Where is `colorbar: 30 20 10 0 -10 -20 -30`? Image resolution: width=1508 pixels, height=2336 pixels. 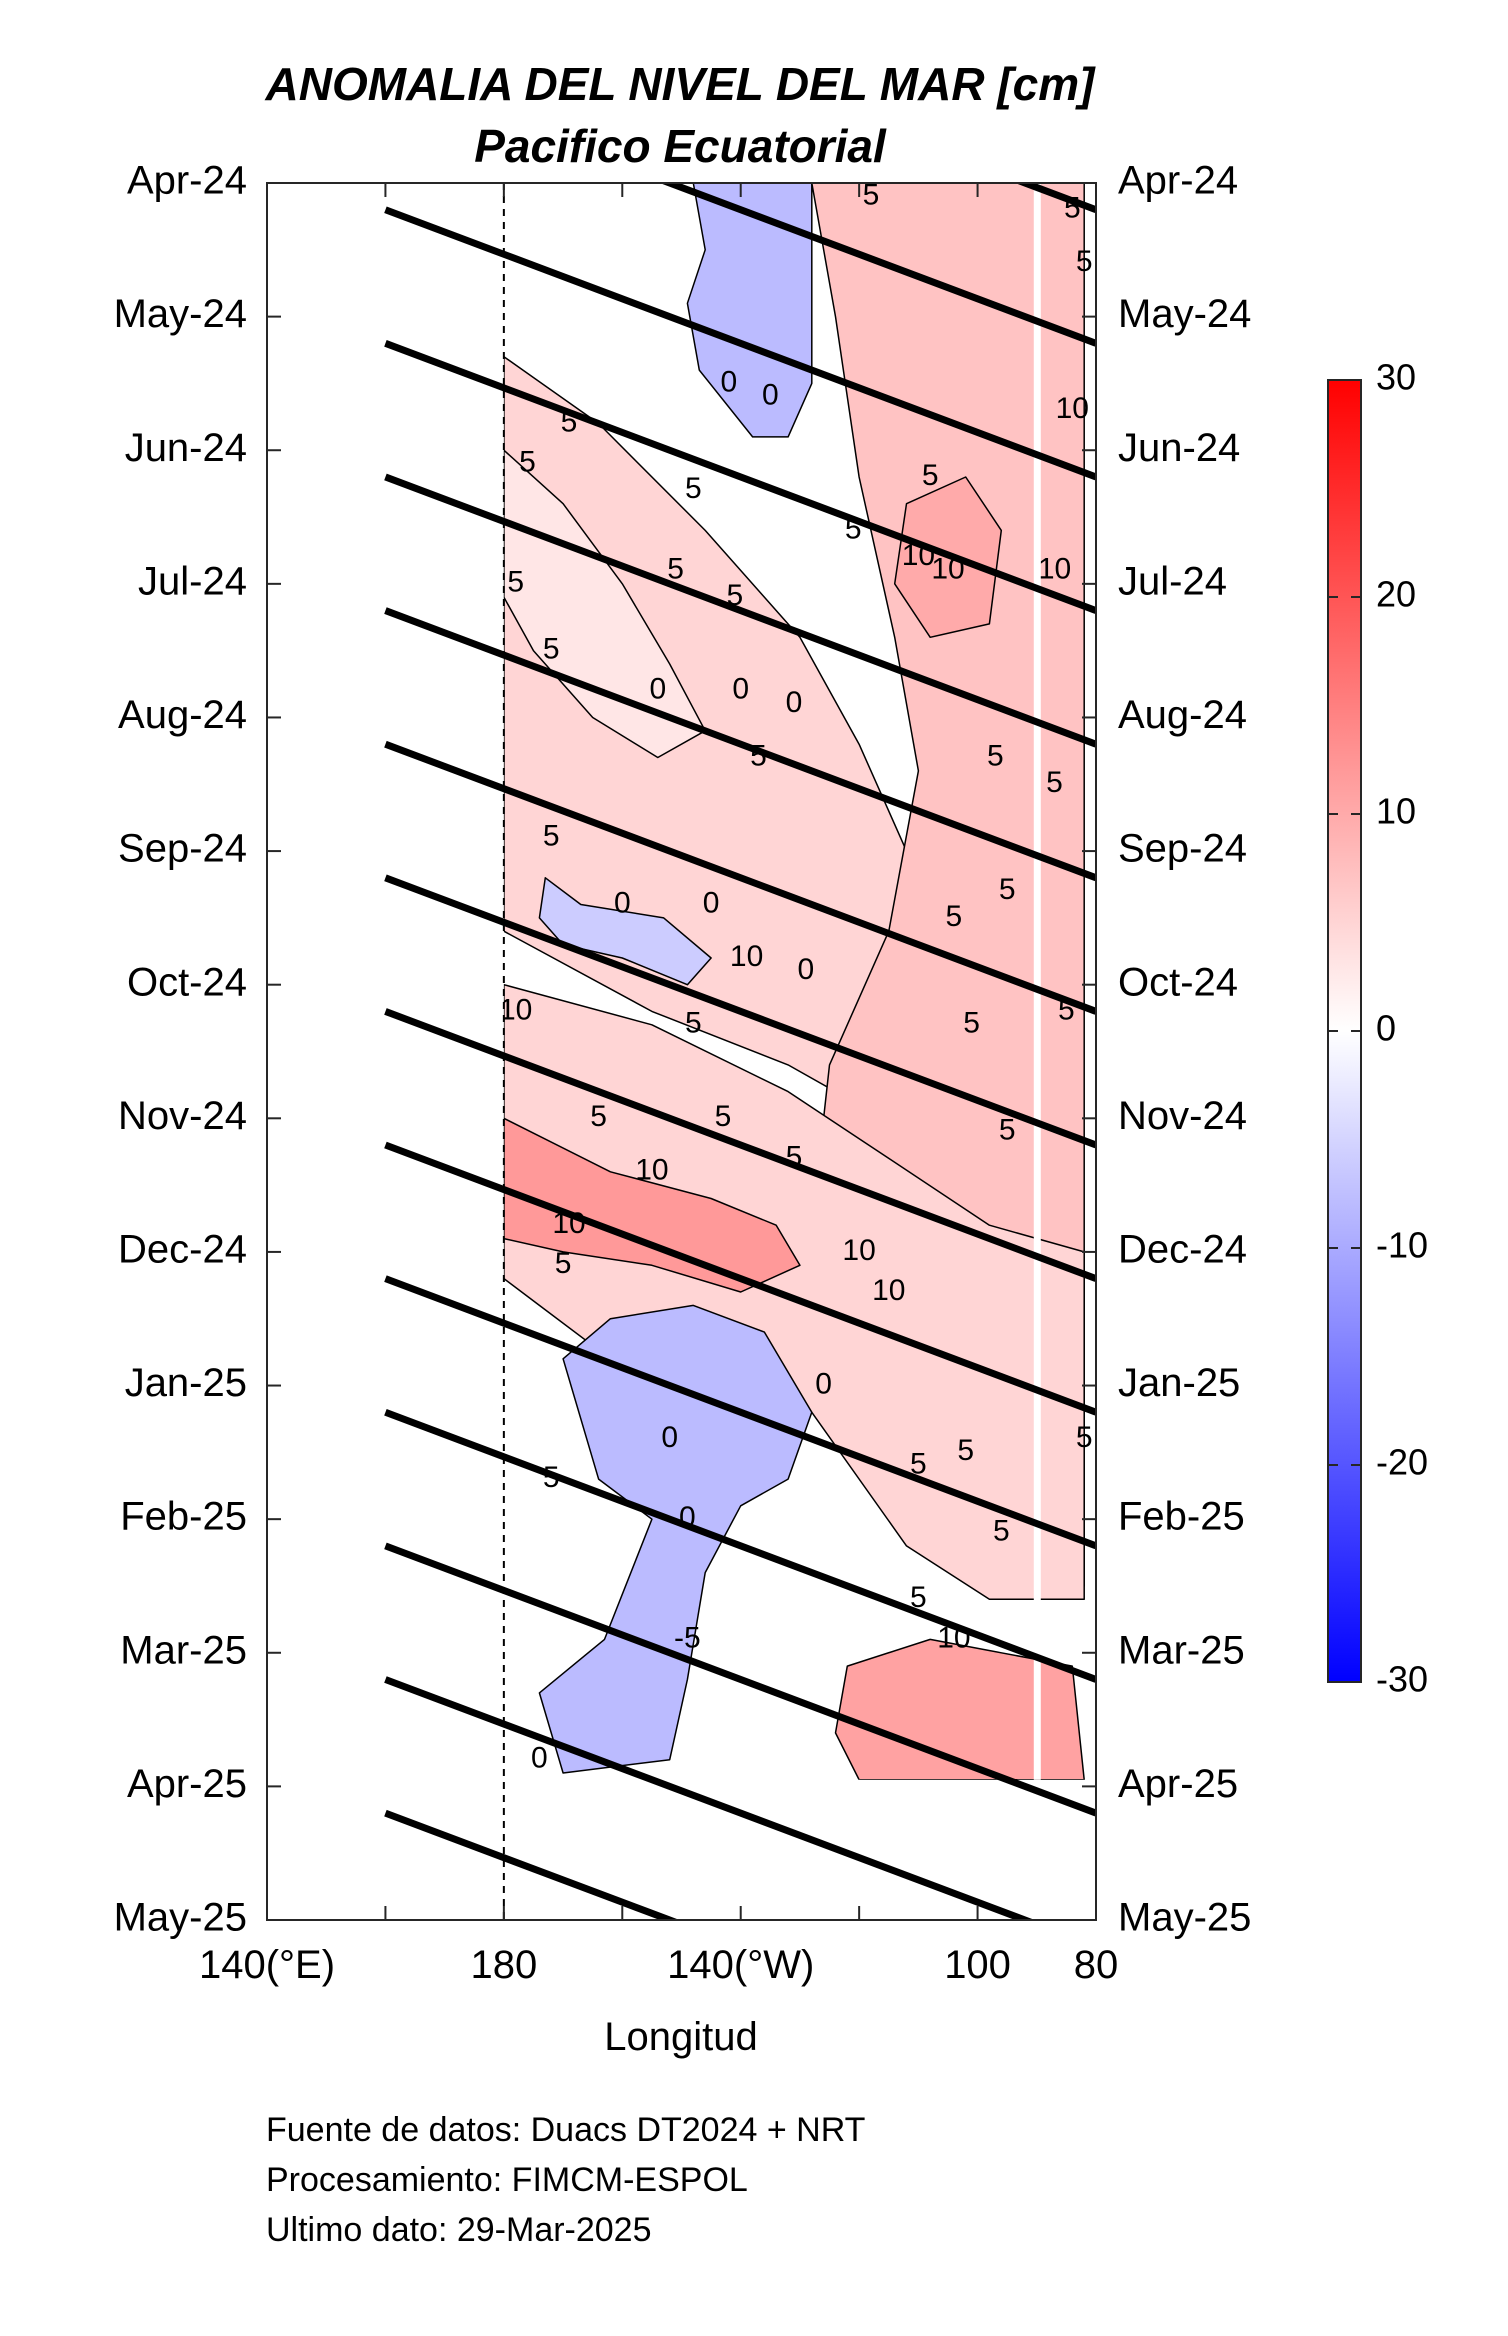 colorbar: 30 20 10 0 -10 -20 -30 is located at coordinates (1377, 1028).